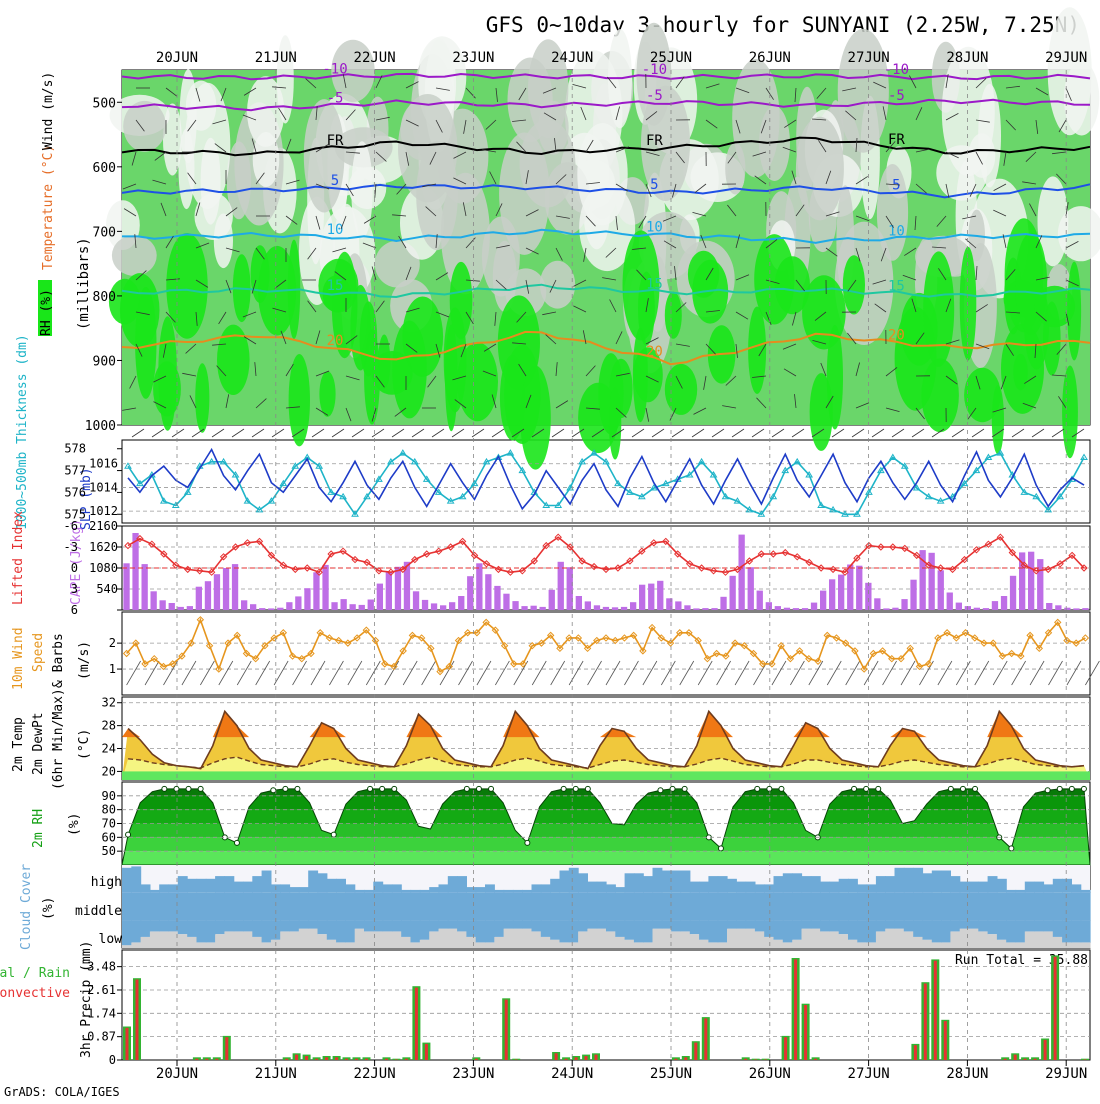 Image resolution: width=1100 pixels, height=1104 pixels. What do you see at coordinates (869, 1074) in the screenshot?
I see `date-label-bottom: 27JUN` at bounding box center [869, 1074].